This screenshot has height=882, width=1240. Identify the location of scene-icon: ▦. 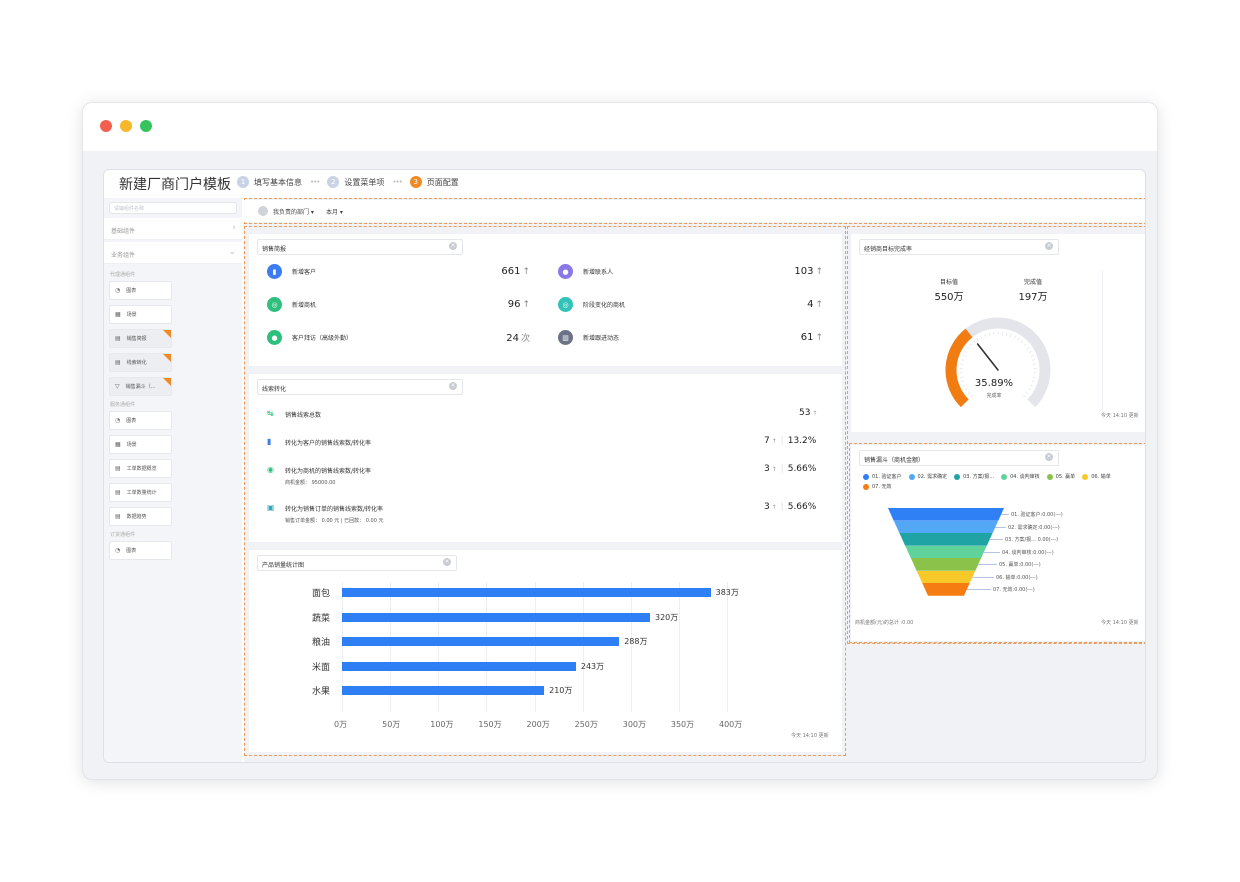
(118, 444).